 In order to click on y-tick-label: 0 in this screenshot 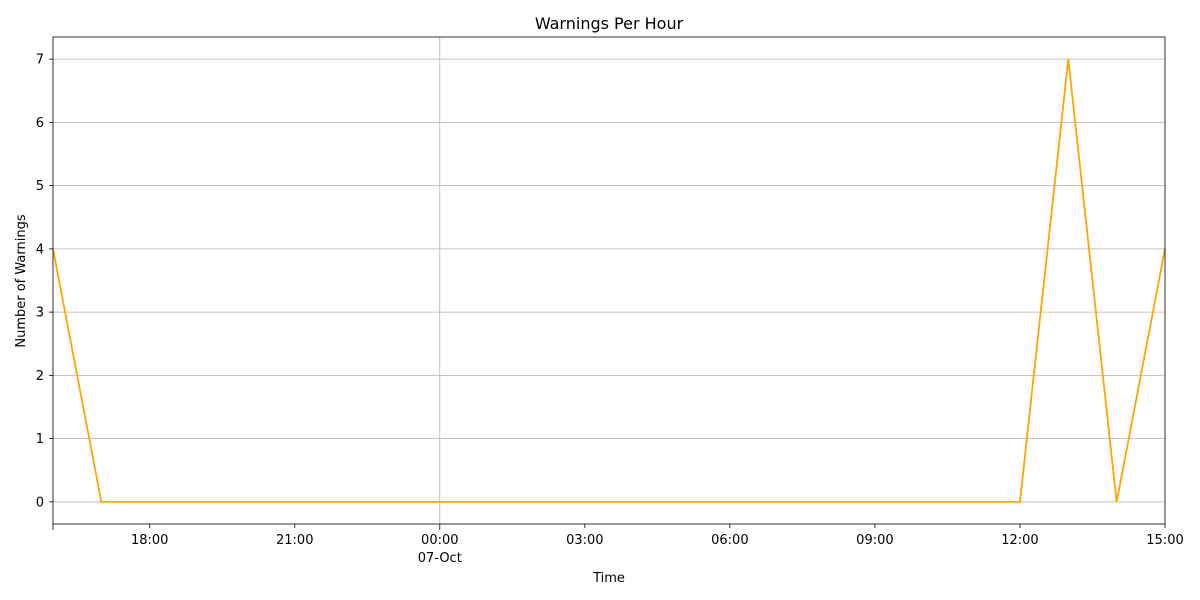, I will do `click(40, 502)`.